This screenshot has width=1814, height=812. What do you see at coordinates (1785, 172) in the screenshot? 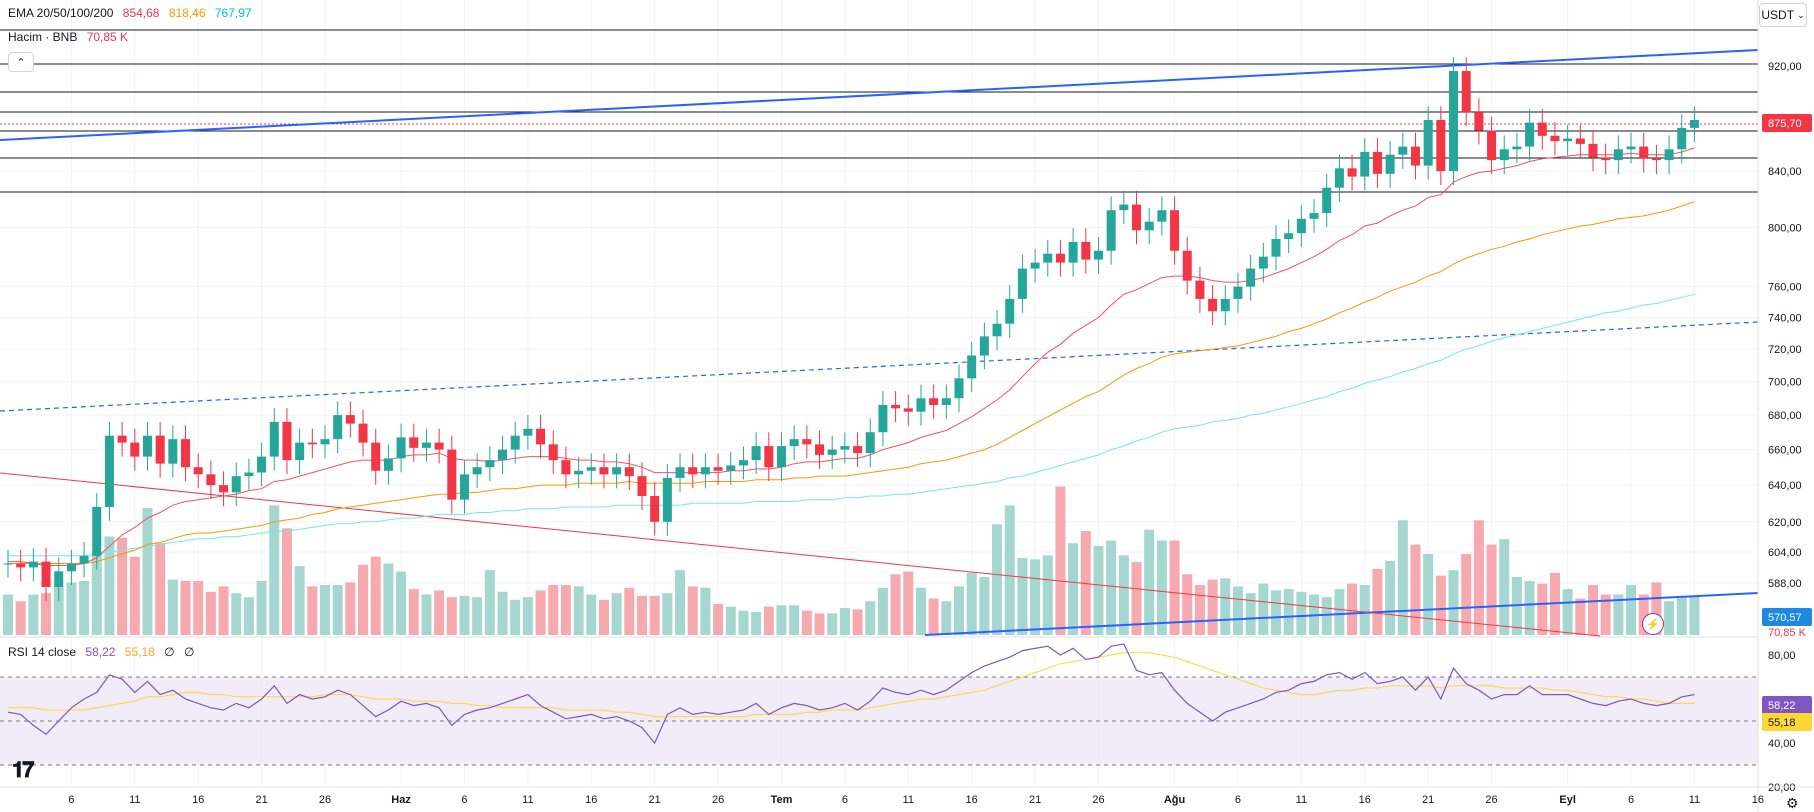
I see `price-tick-label: 840,00` at bounding box center [1785, 172].